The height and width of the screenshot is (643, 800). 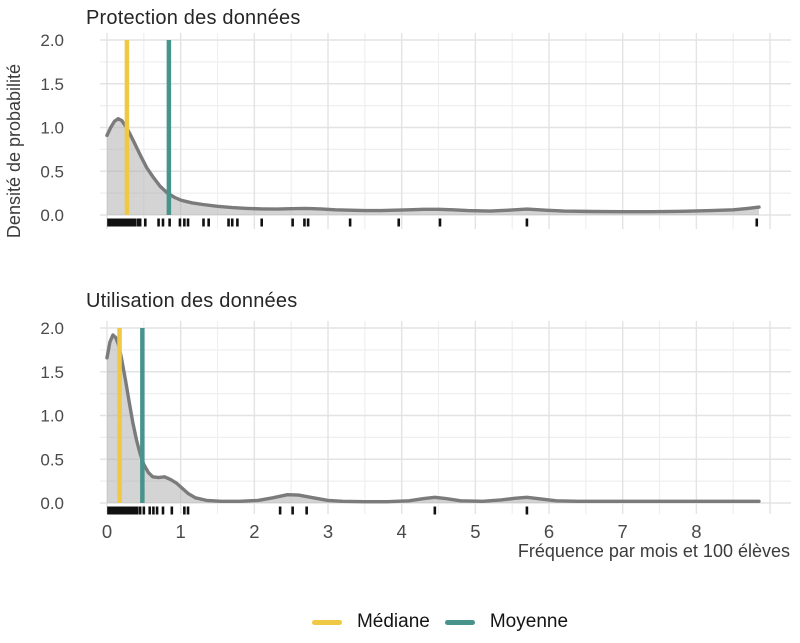 I want to click on legend-item-median: Médiane, so click(x=370, y=622).